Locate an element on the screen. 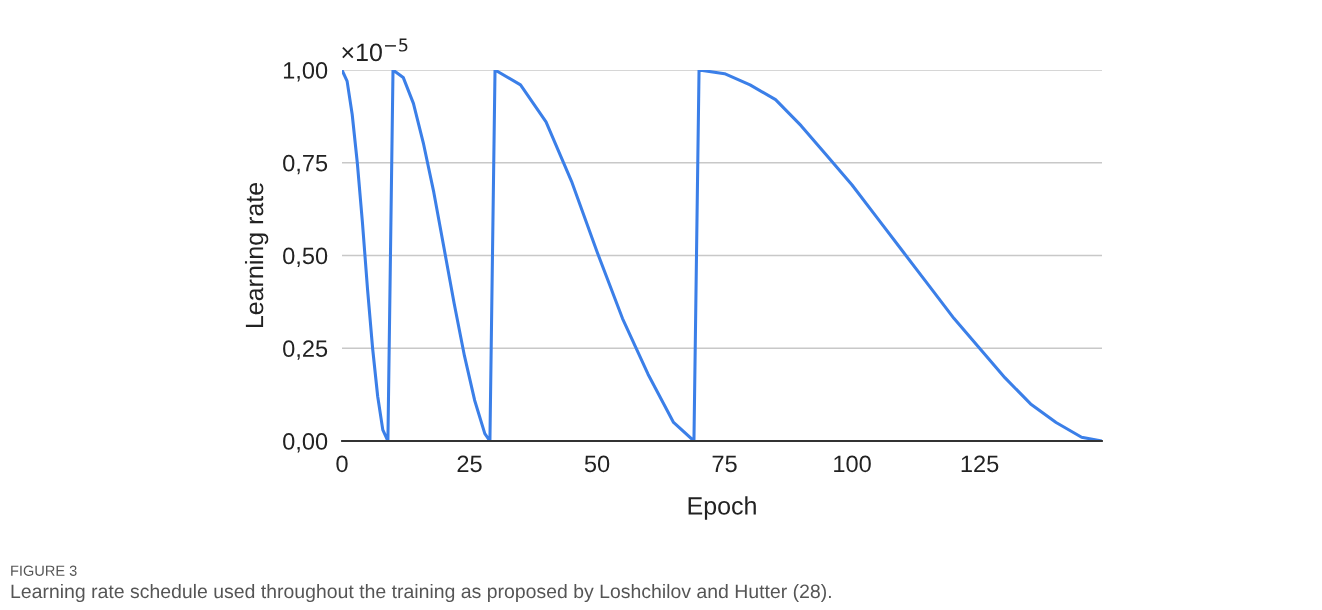  y-tick-label: 0,25 is located at coordinates (305, 350).